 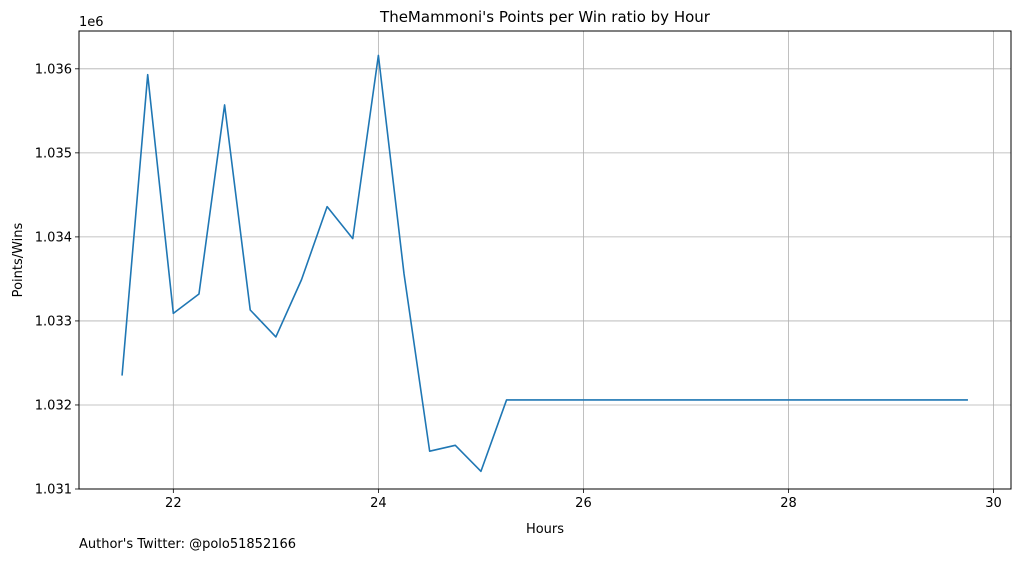 What do you see at coordinates (583, 503) in the screenshot?
I see `x-tick-label: 26` at bounding box center [583, 503].